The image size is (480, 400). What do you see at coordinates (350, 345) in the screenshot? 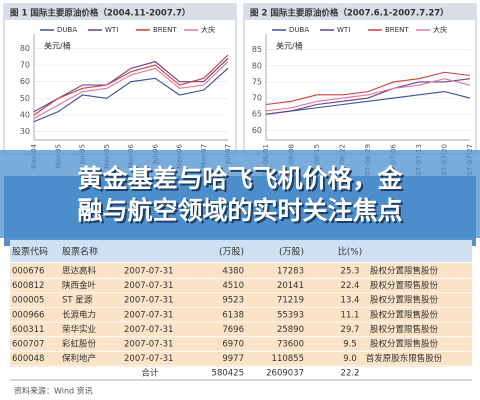
I see `table-cell: 9.5` at bounding box center [350, 345].